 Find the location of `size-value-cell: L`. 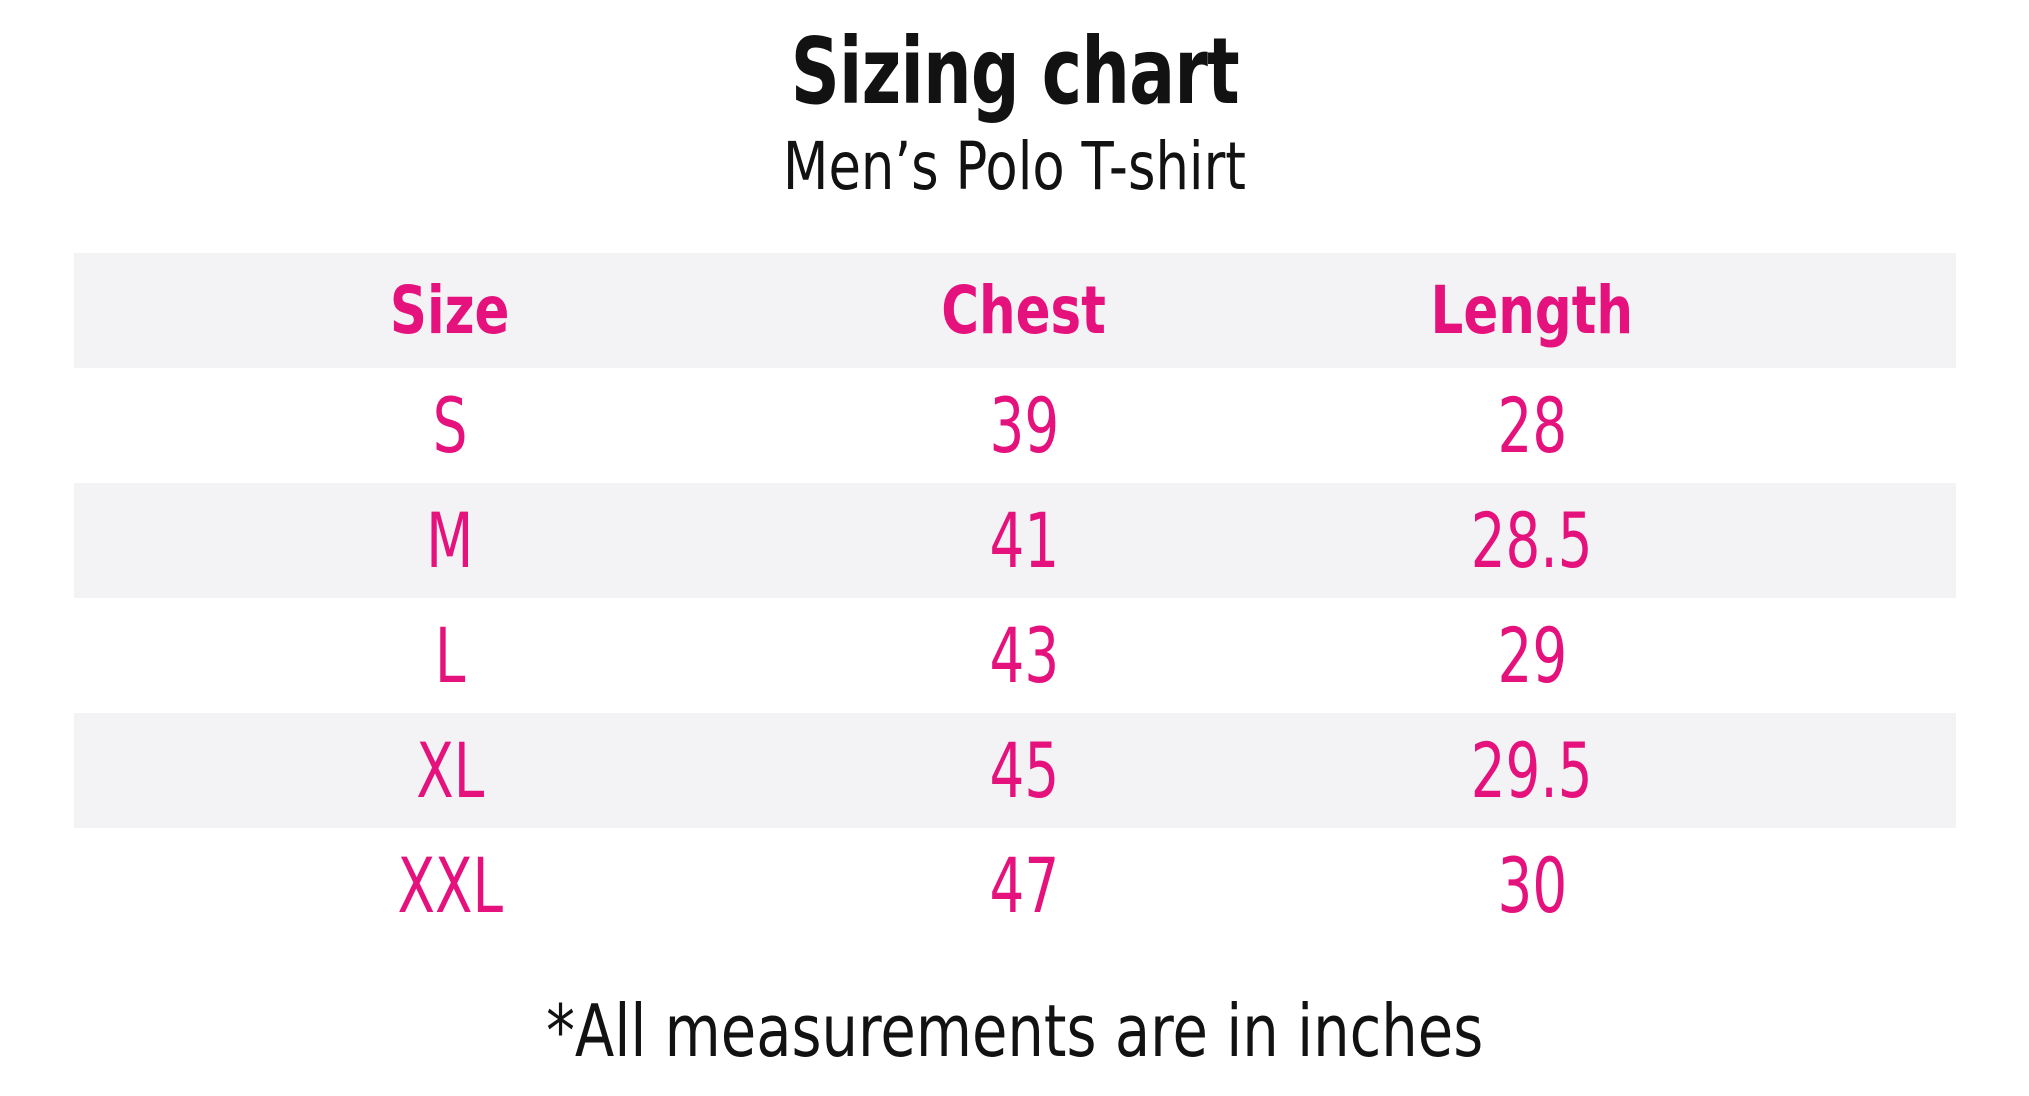

size-value-cell: L is located at coordinates (450, 655).